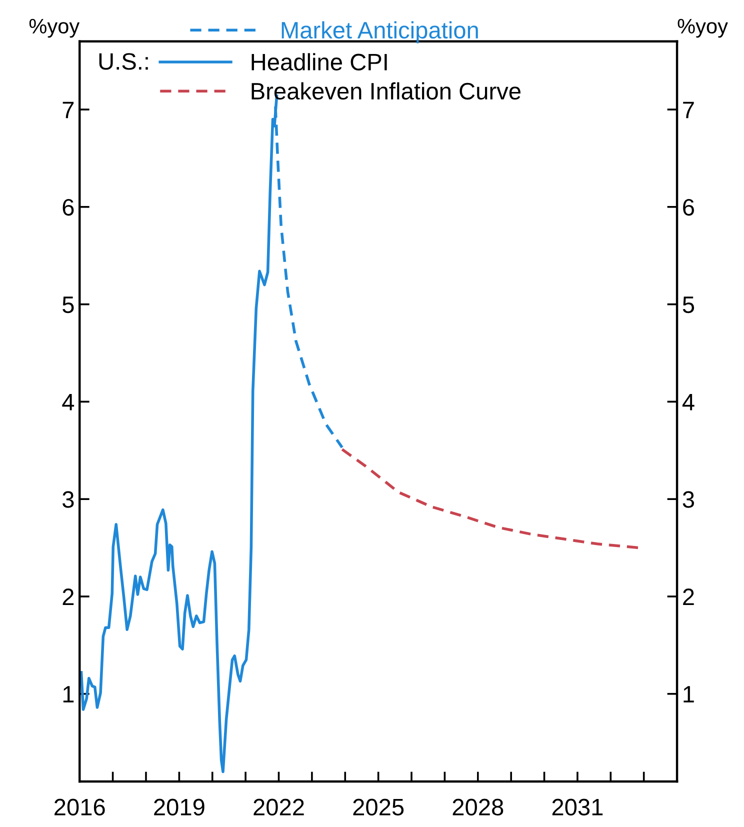 The width and height of the screenshot is (744, 827). Describe the element at coordinates (79, 807) in the screenshot. I see `x-tick-label: 2016` at that location.